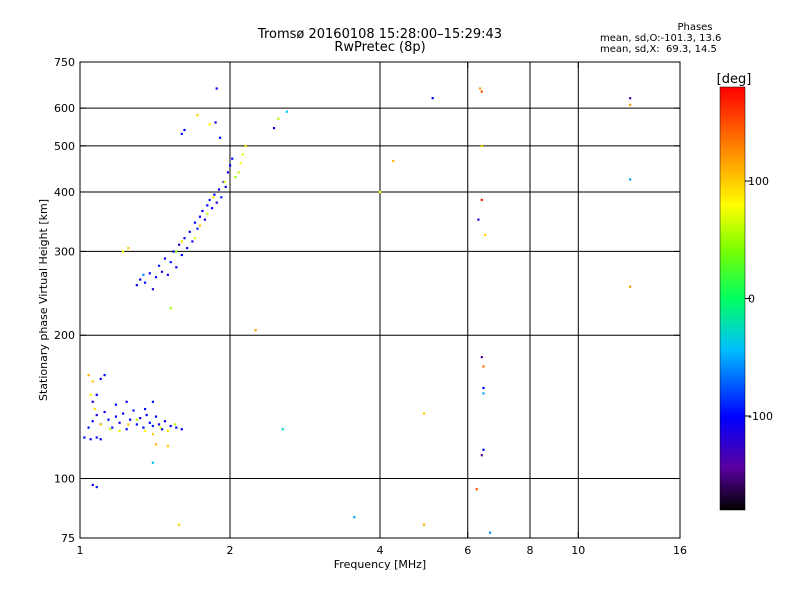 The width and height of the screenshot is (800, 600). What do you see at coordinates (64, 192) in the screenshot?
I see `y-tick-label: 400` at bounding box center [64, 192].